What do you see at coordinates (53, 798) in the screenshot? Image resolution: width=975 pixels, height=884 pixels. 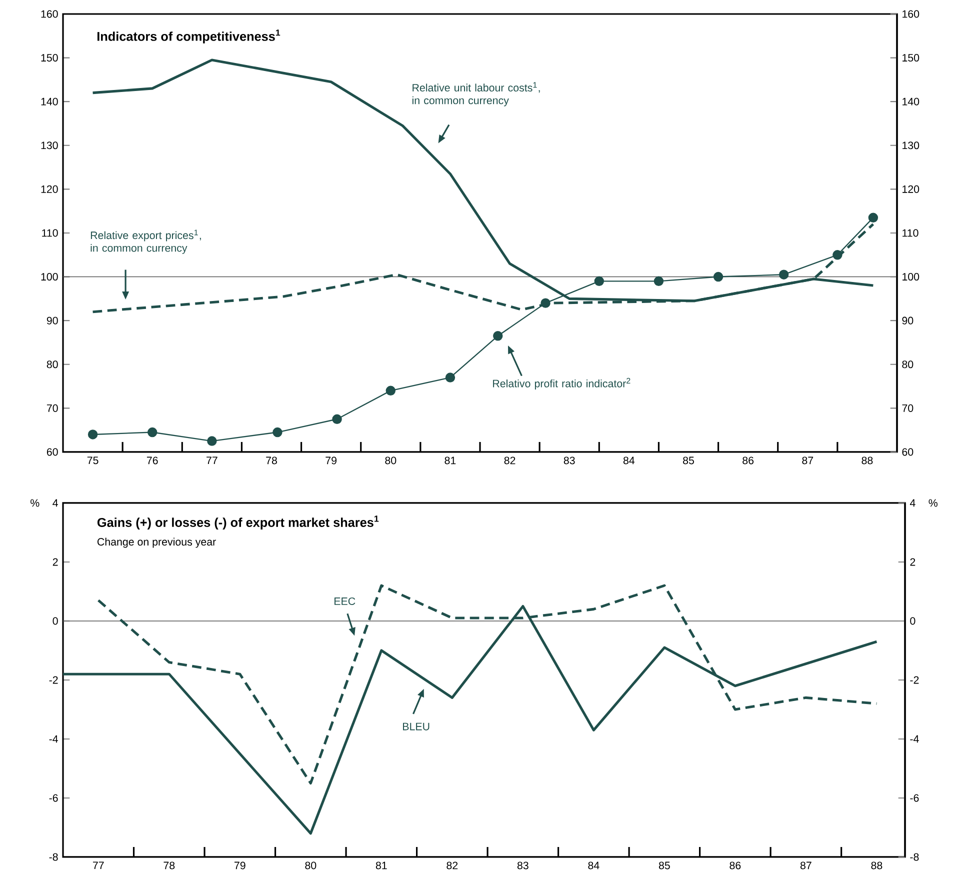 I see `y-tick-label: -6` at bounding box center [53, 798].